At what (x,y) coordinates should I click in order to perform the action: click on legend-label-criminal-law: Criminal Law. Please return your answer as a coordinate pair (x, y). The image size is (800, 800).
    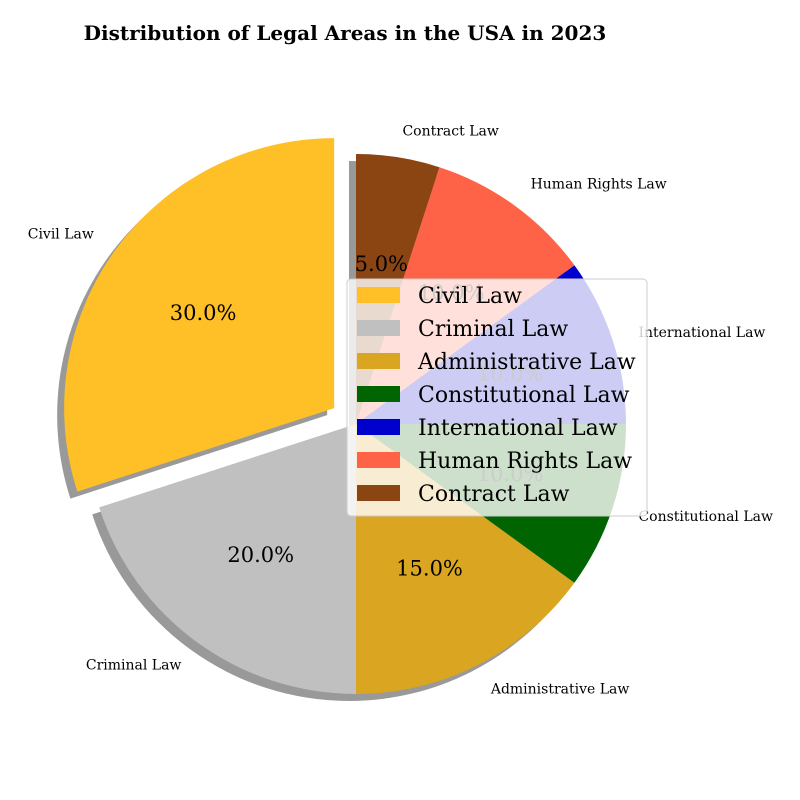
    Looking at the image, I should click on (493, 329).